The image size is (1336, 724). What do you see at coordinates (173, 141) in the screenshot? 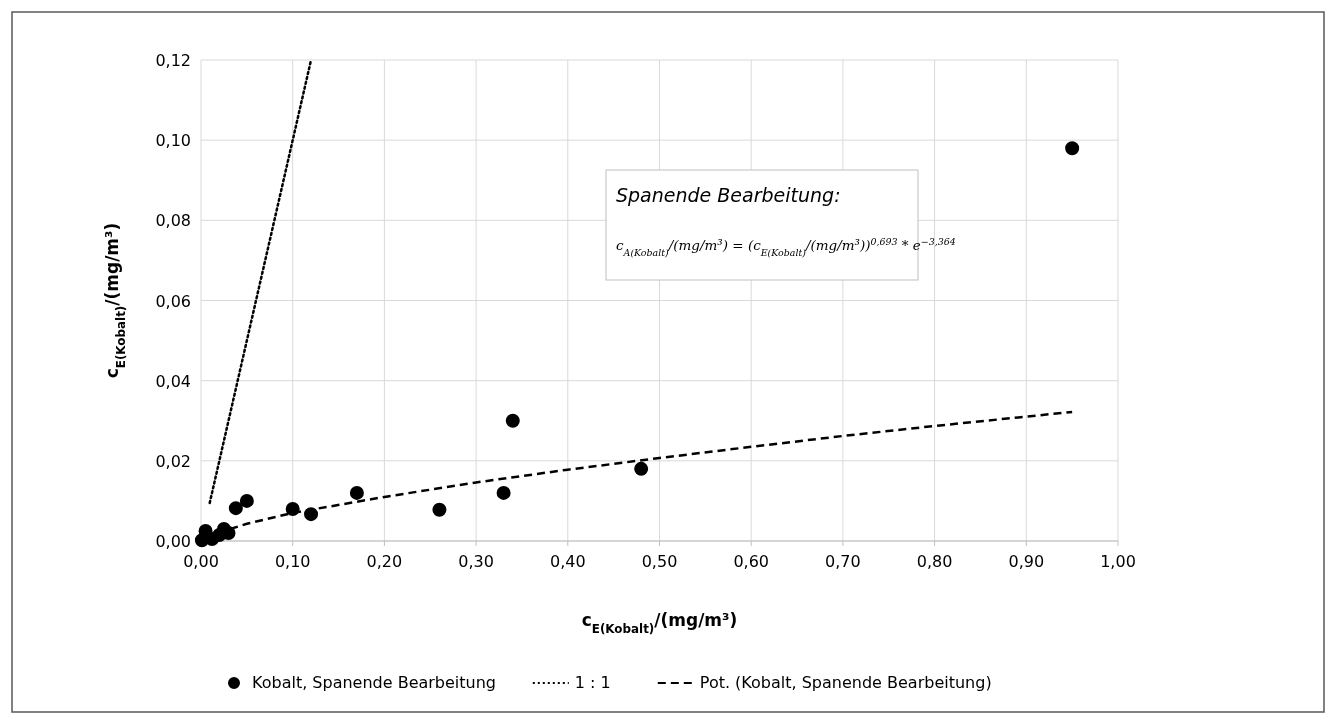
I see `y-tick-label: 0,10` at bounding box center [173, 141].